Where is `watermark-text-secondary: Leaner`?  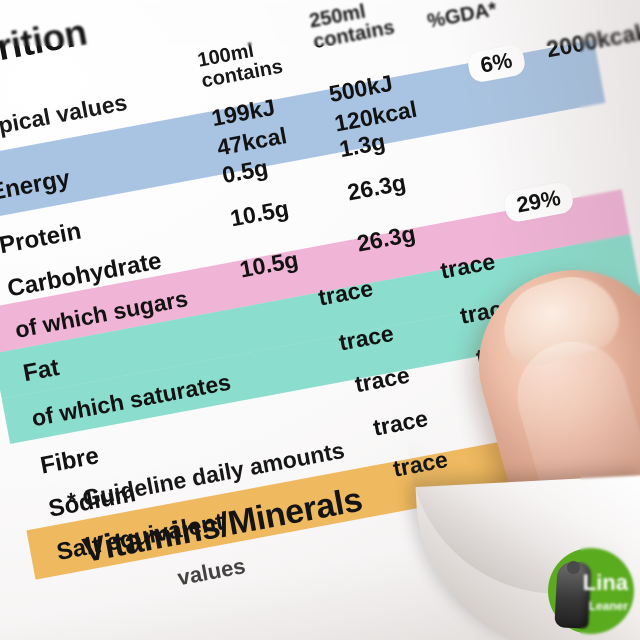 watermark-text-secondary: Leaner is located at coordinates (608, 606).